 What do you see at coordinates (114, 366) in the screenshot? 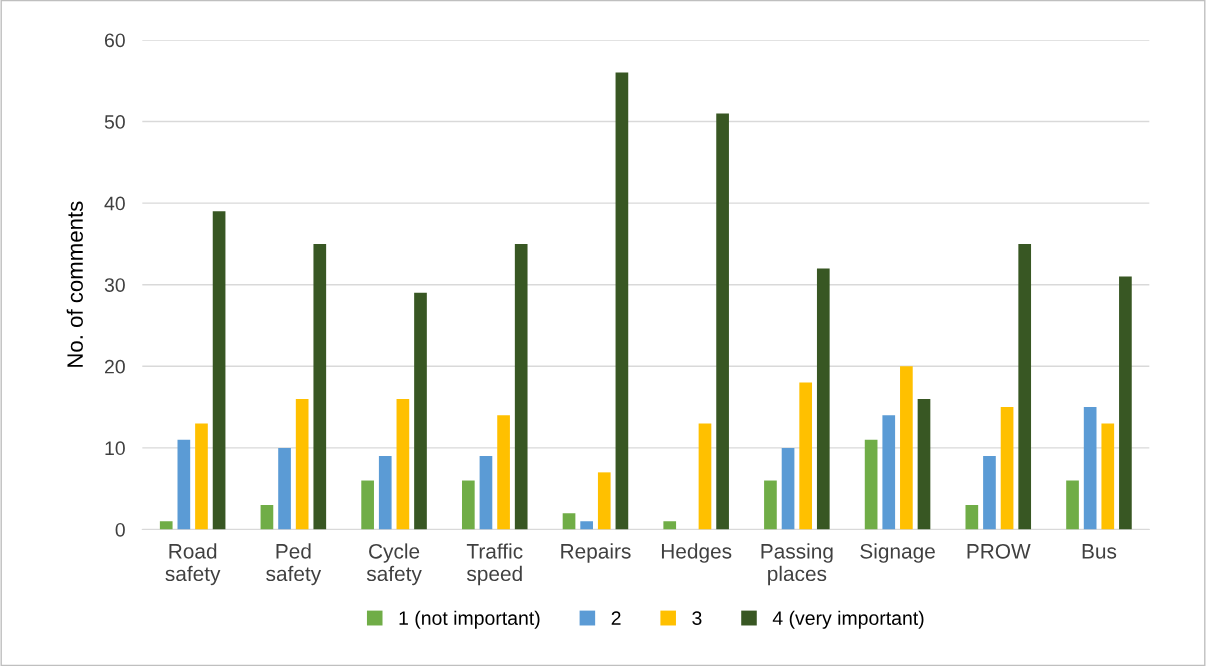
I see `y-tick-label: 20` at bounding box center [114, 366].